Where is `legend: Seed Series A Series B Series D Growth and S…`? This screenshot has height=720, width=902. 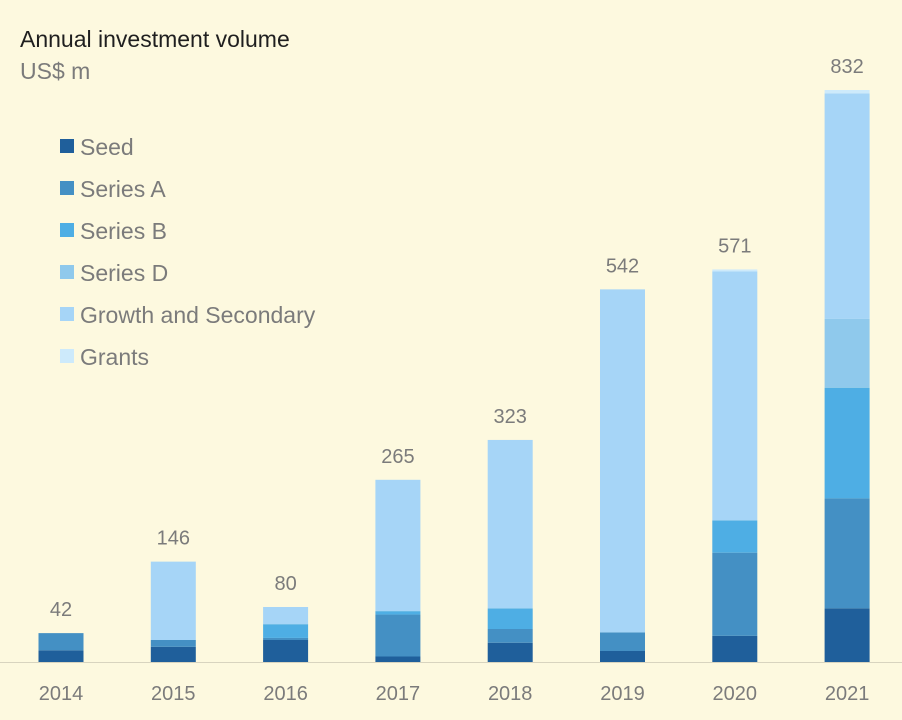 legend: Seed Series A Series B Series D Growth and S… is located at coordinates (188, 252).